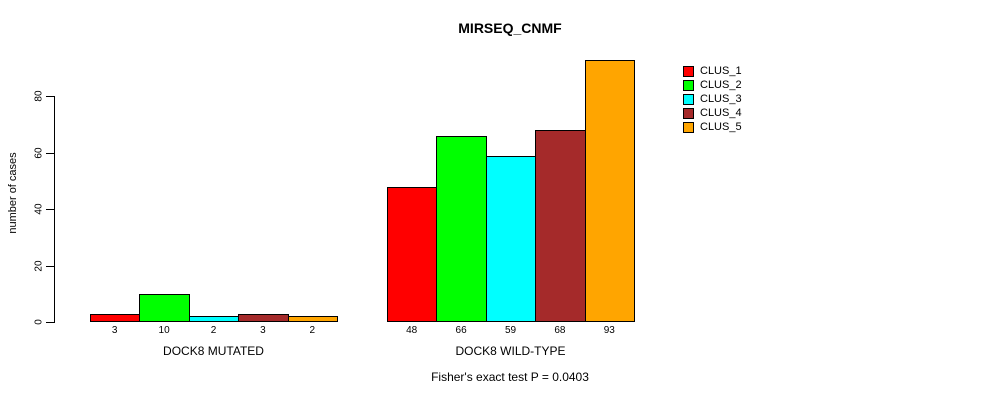 Image resolution: width=990 pixels, height=400 pixels. I want to click on bar-value-label: 68, so click(560, 330).